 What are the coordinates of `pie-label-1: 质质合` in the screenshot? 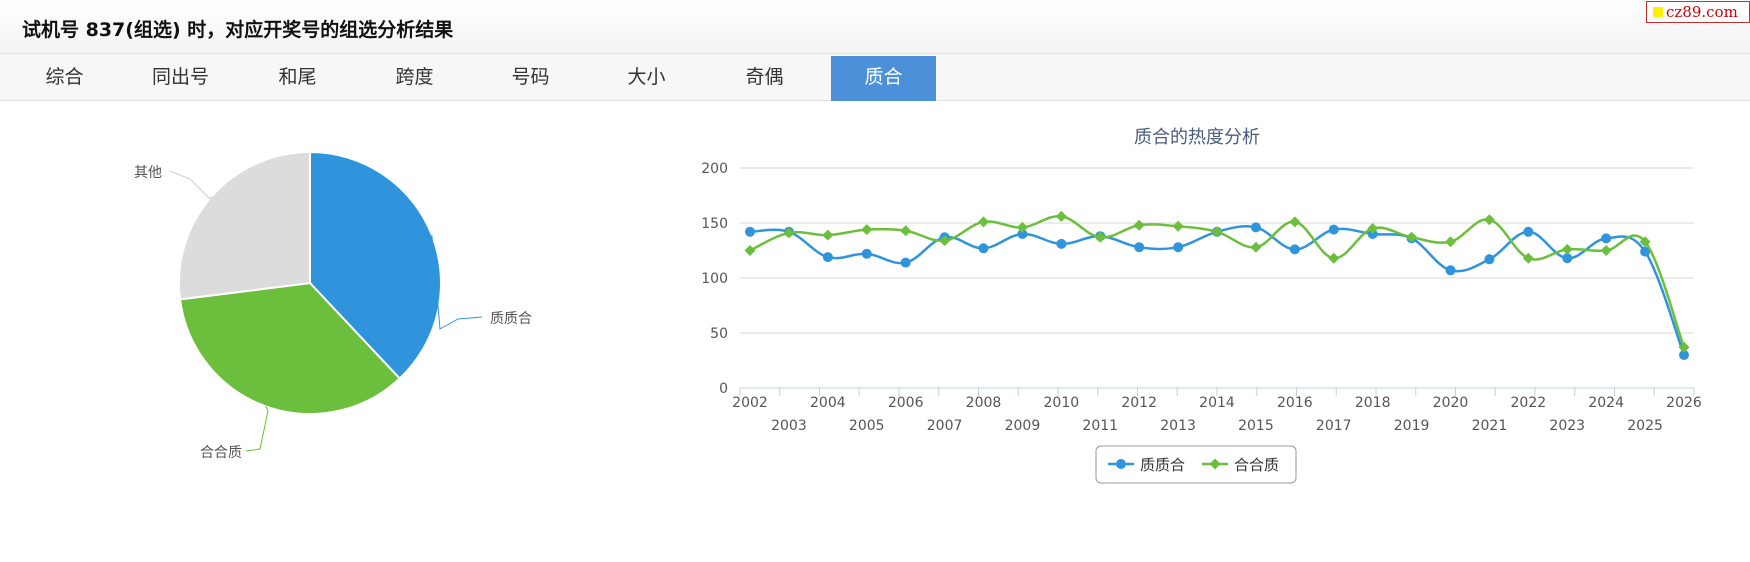 It's located at (511, 319).